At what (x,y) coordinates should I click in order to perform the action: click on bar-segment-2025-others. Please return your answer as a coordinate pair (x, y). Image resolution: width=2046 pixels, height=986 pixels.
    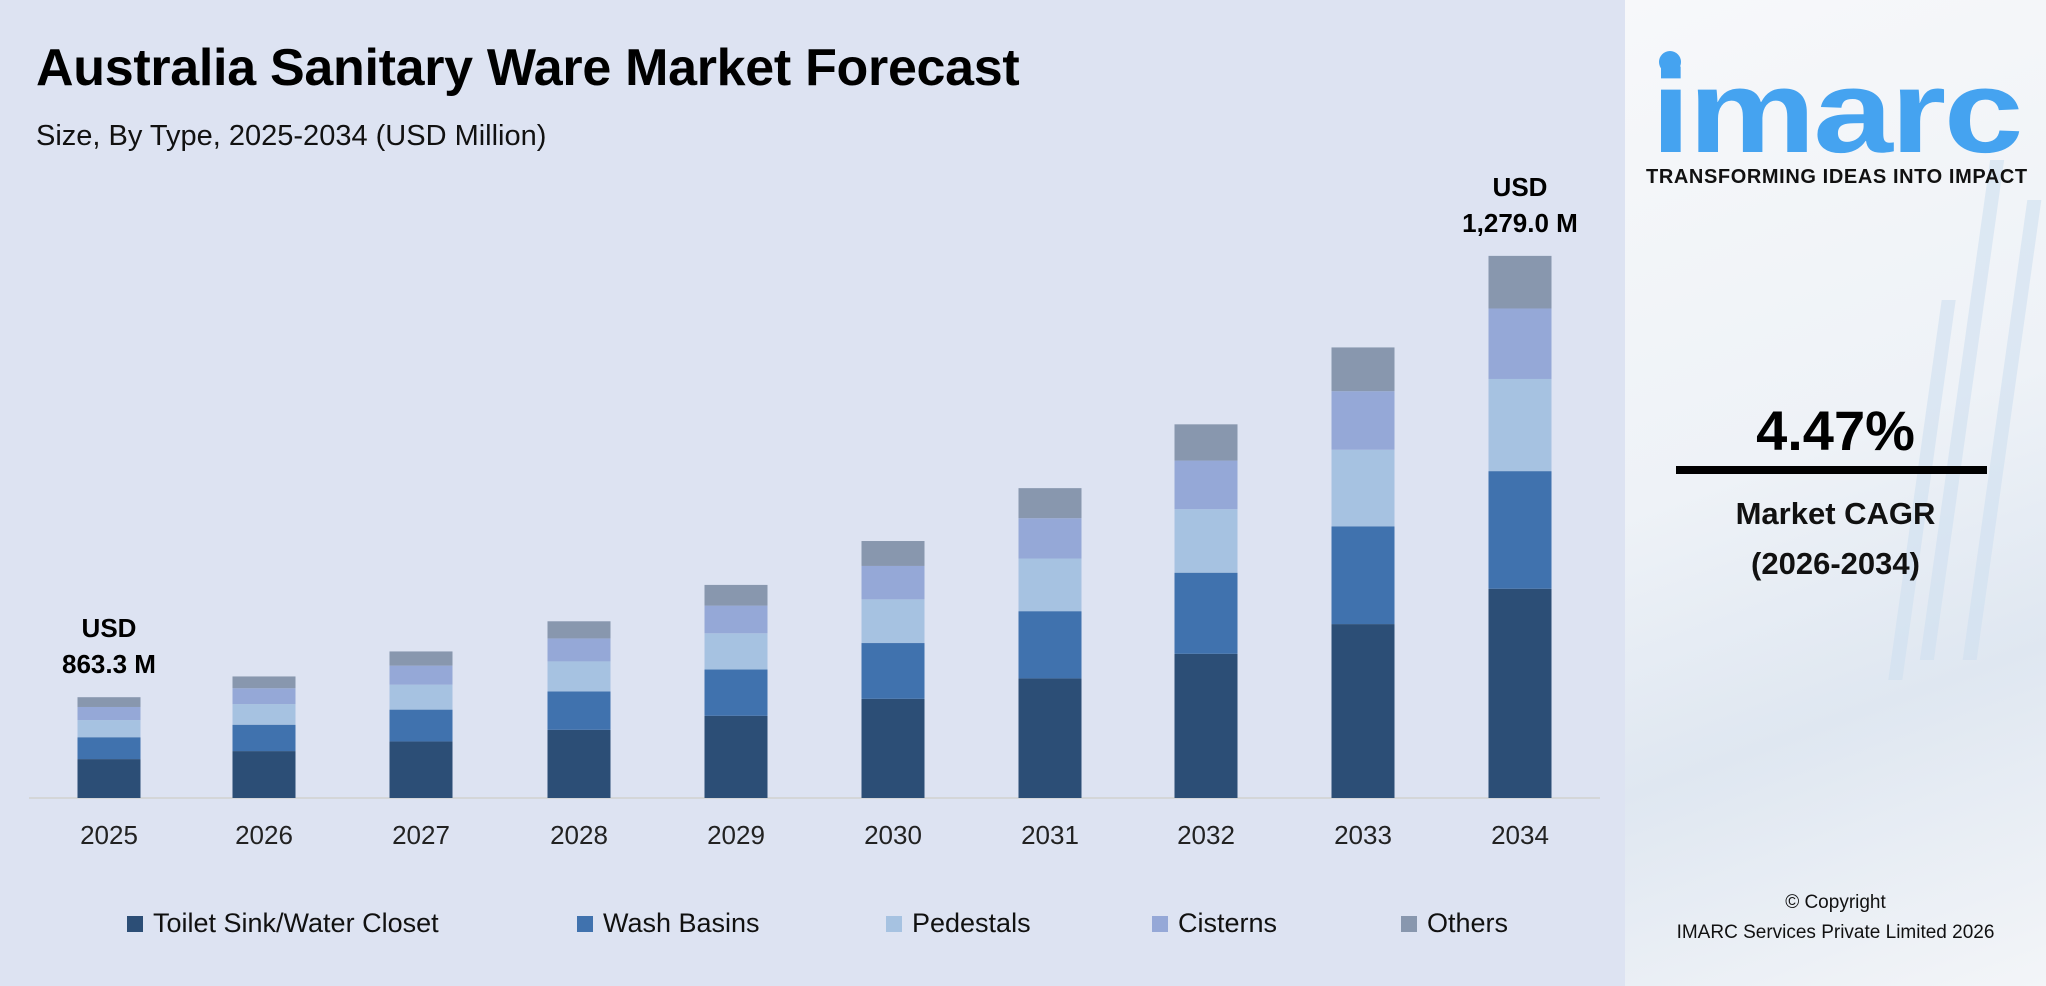
    Looking at the image, I should click on (109, 702).